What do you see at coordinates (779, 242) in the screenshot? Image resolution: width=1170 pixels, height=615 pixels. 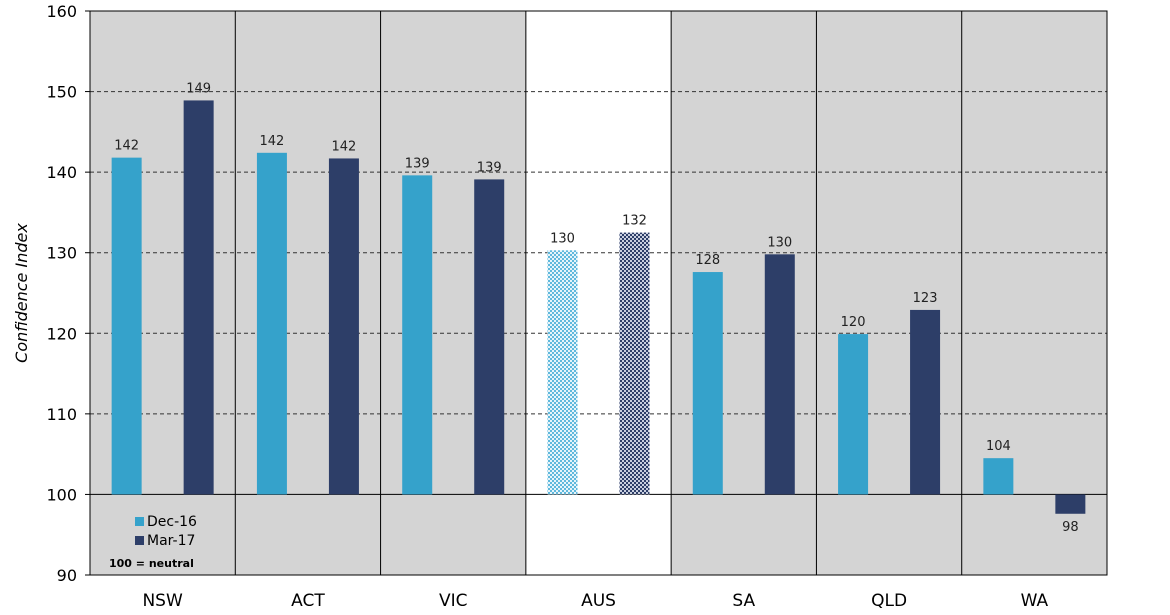 I see `data-label-sa-mar-17: 130` at bounding box center [779, 242].